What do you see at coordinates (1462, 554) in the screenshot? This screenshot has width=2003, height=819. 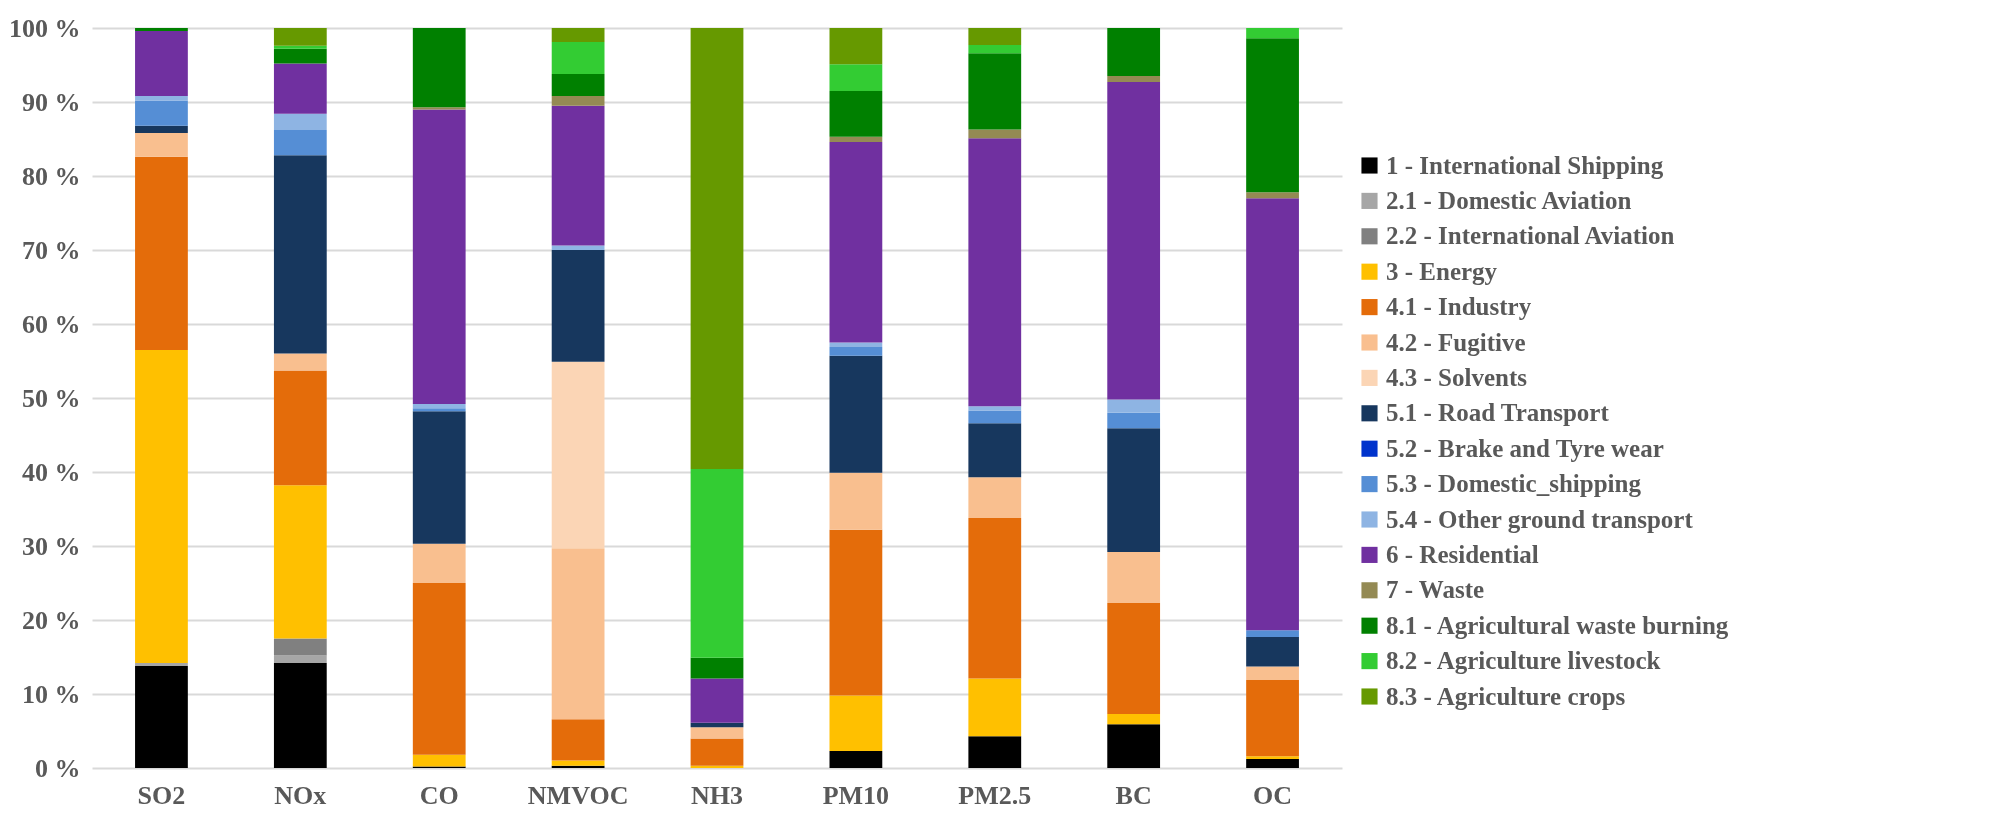 I see `legend-label: 6 - Residential` at bounding box center [1462, 554].